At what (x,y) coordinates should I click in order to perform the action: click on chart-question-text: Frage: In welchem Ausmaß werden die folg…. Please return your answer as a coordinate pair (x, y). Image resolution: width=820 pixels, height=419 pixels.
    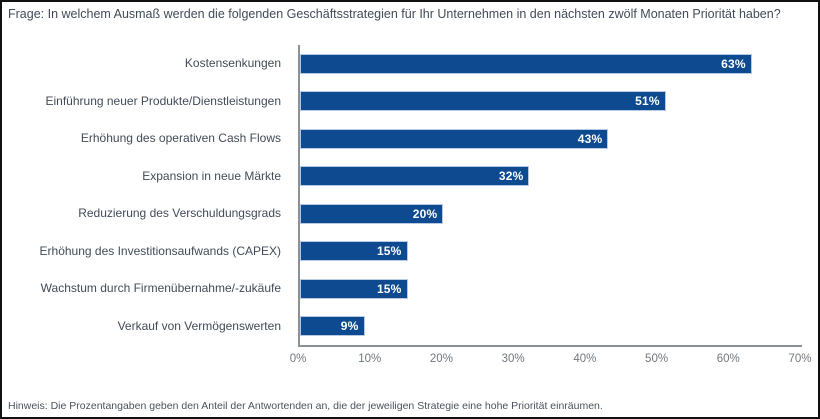
    Looking at the image, I should click on (394, 14).